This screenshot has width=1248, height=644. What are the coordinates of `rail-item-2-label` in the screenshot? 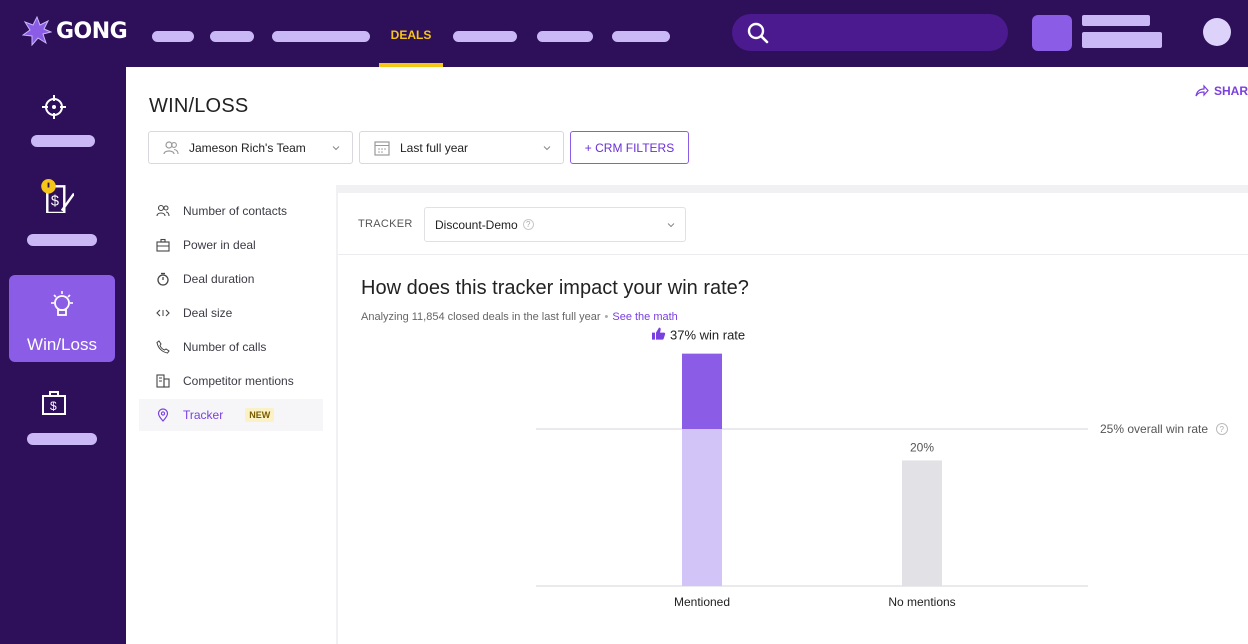 It's located at (62, 240).